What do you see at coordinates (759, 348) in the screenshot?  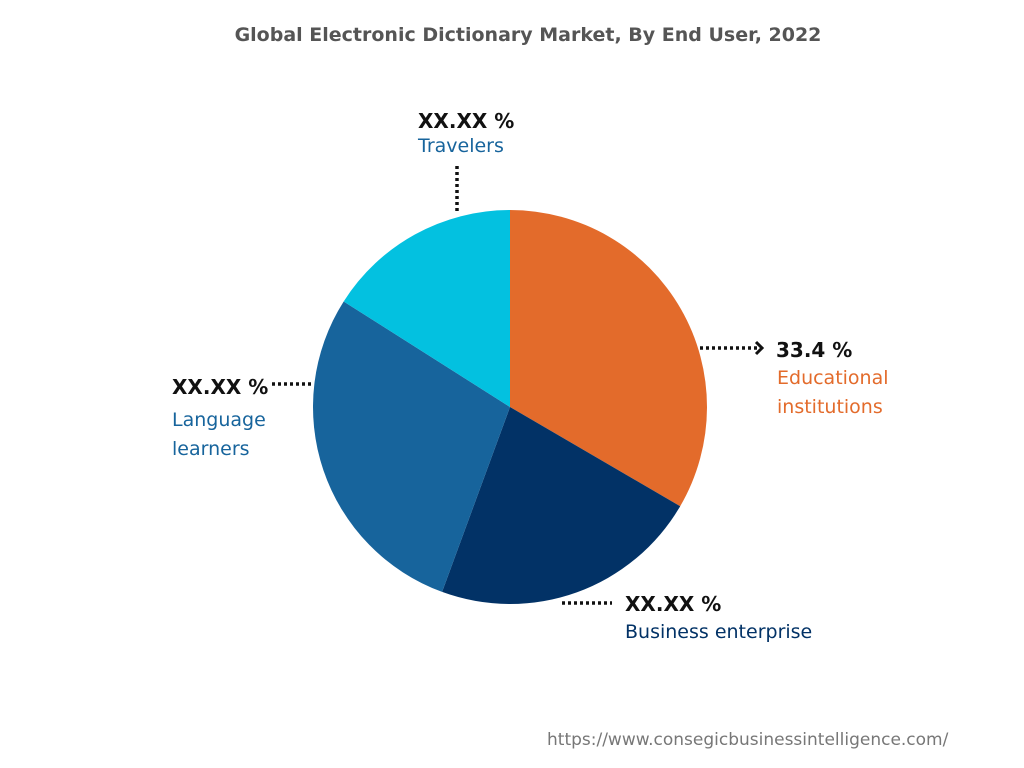 I see `leader-arrow` at bounding box center [759, 348].